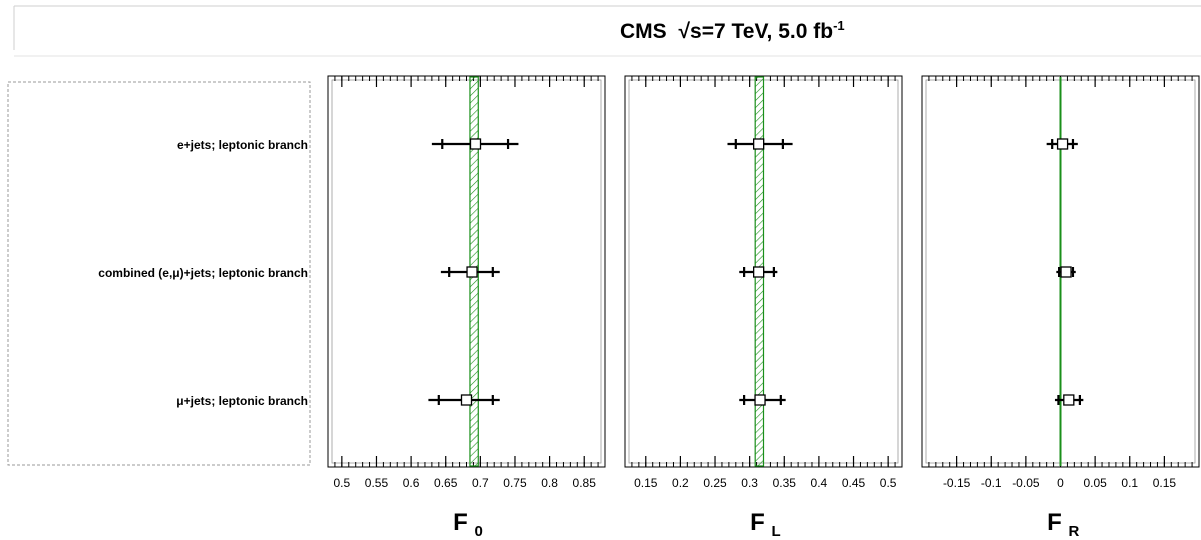 The height and width of the screenshot is (540, 1201). I want to click on chart-title: CMS √s=7 TeV, 5.0 fb-1, so click(732, 31).